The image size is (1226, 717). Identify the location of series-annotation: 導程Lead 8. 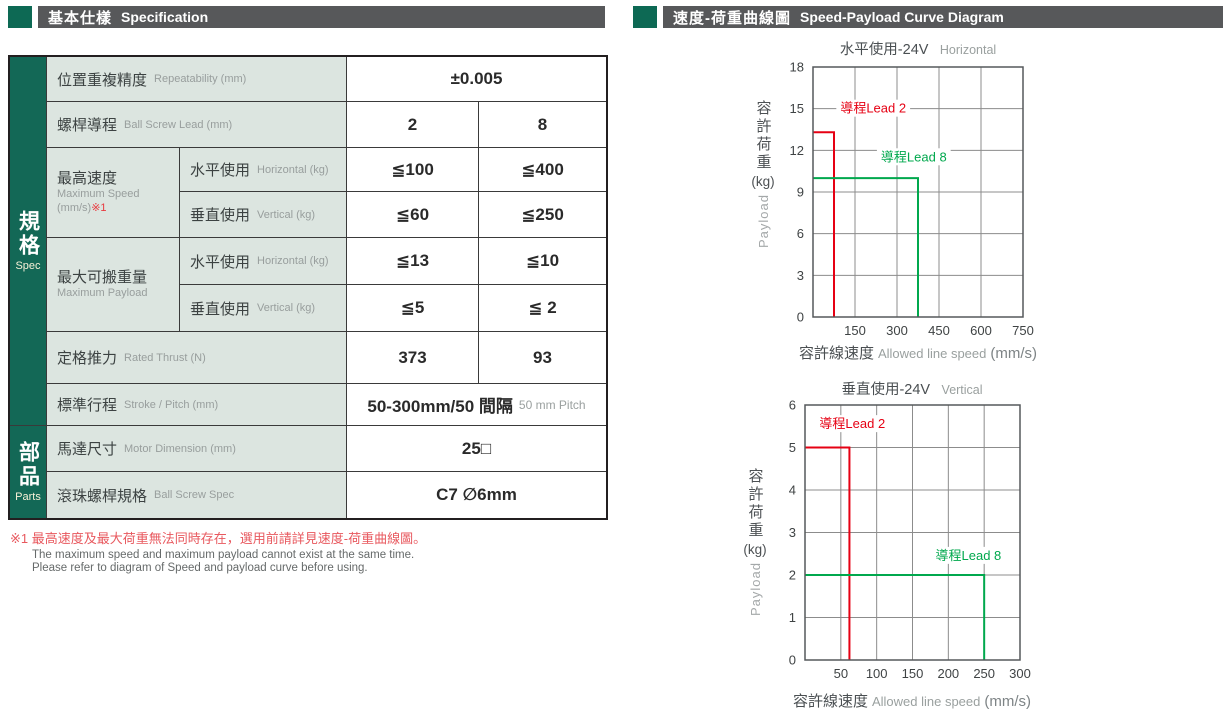
(969, 555).